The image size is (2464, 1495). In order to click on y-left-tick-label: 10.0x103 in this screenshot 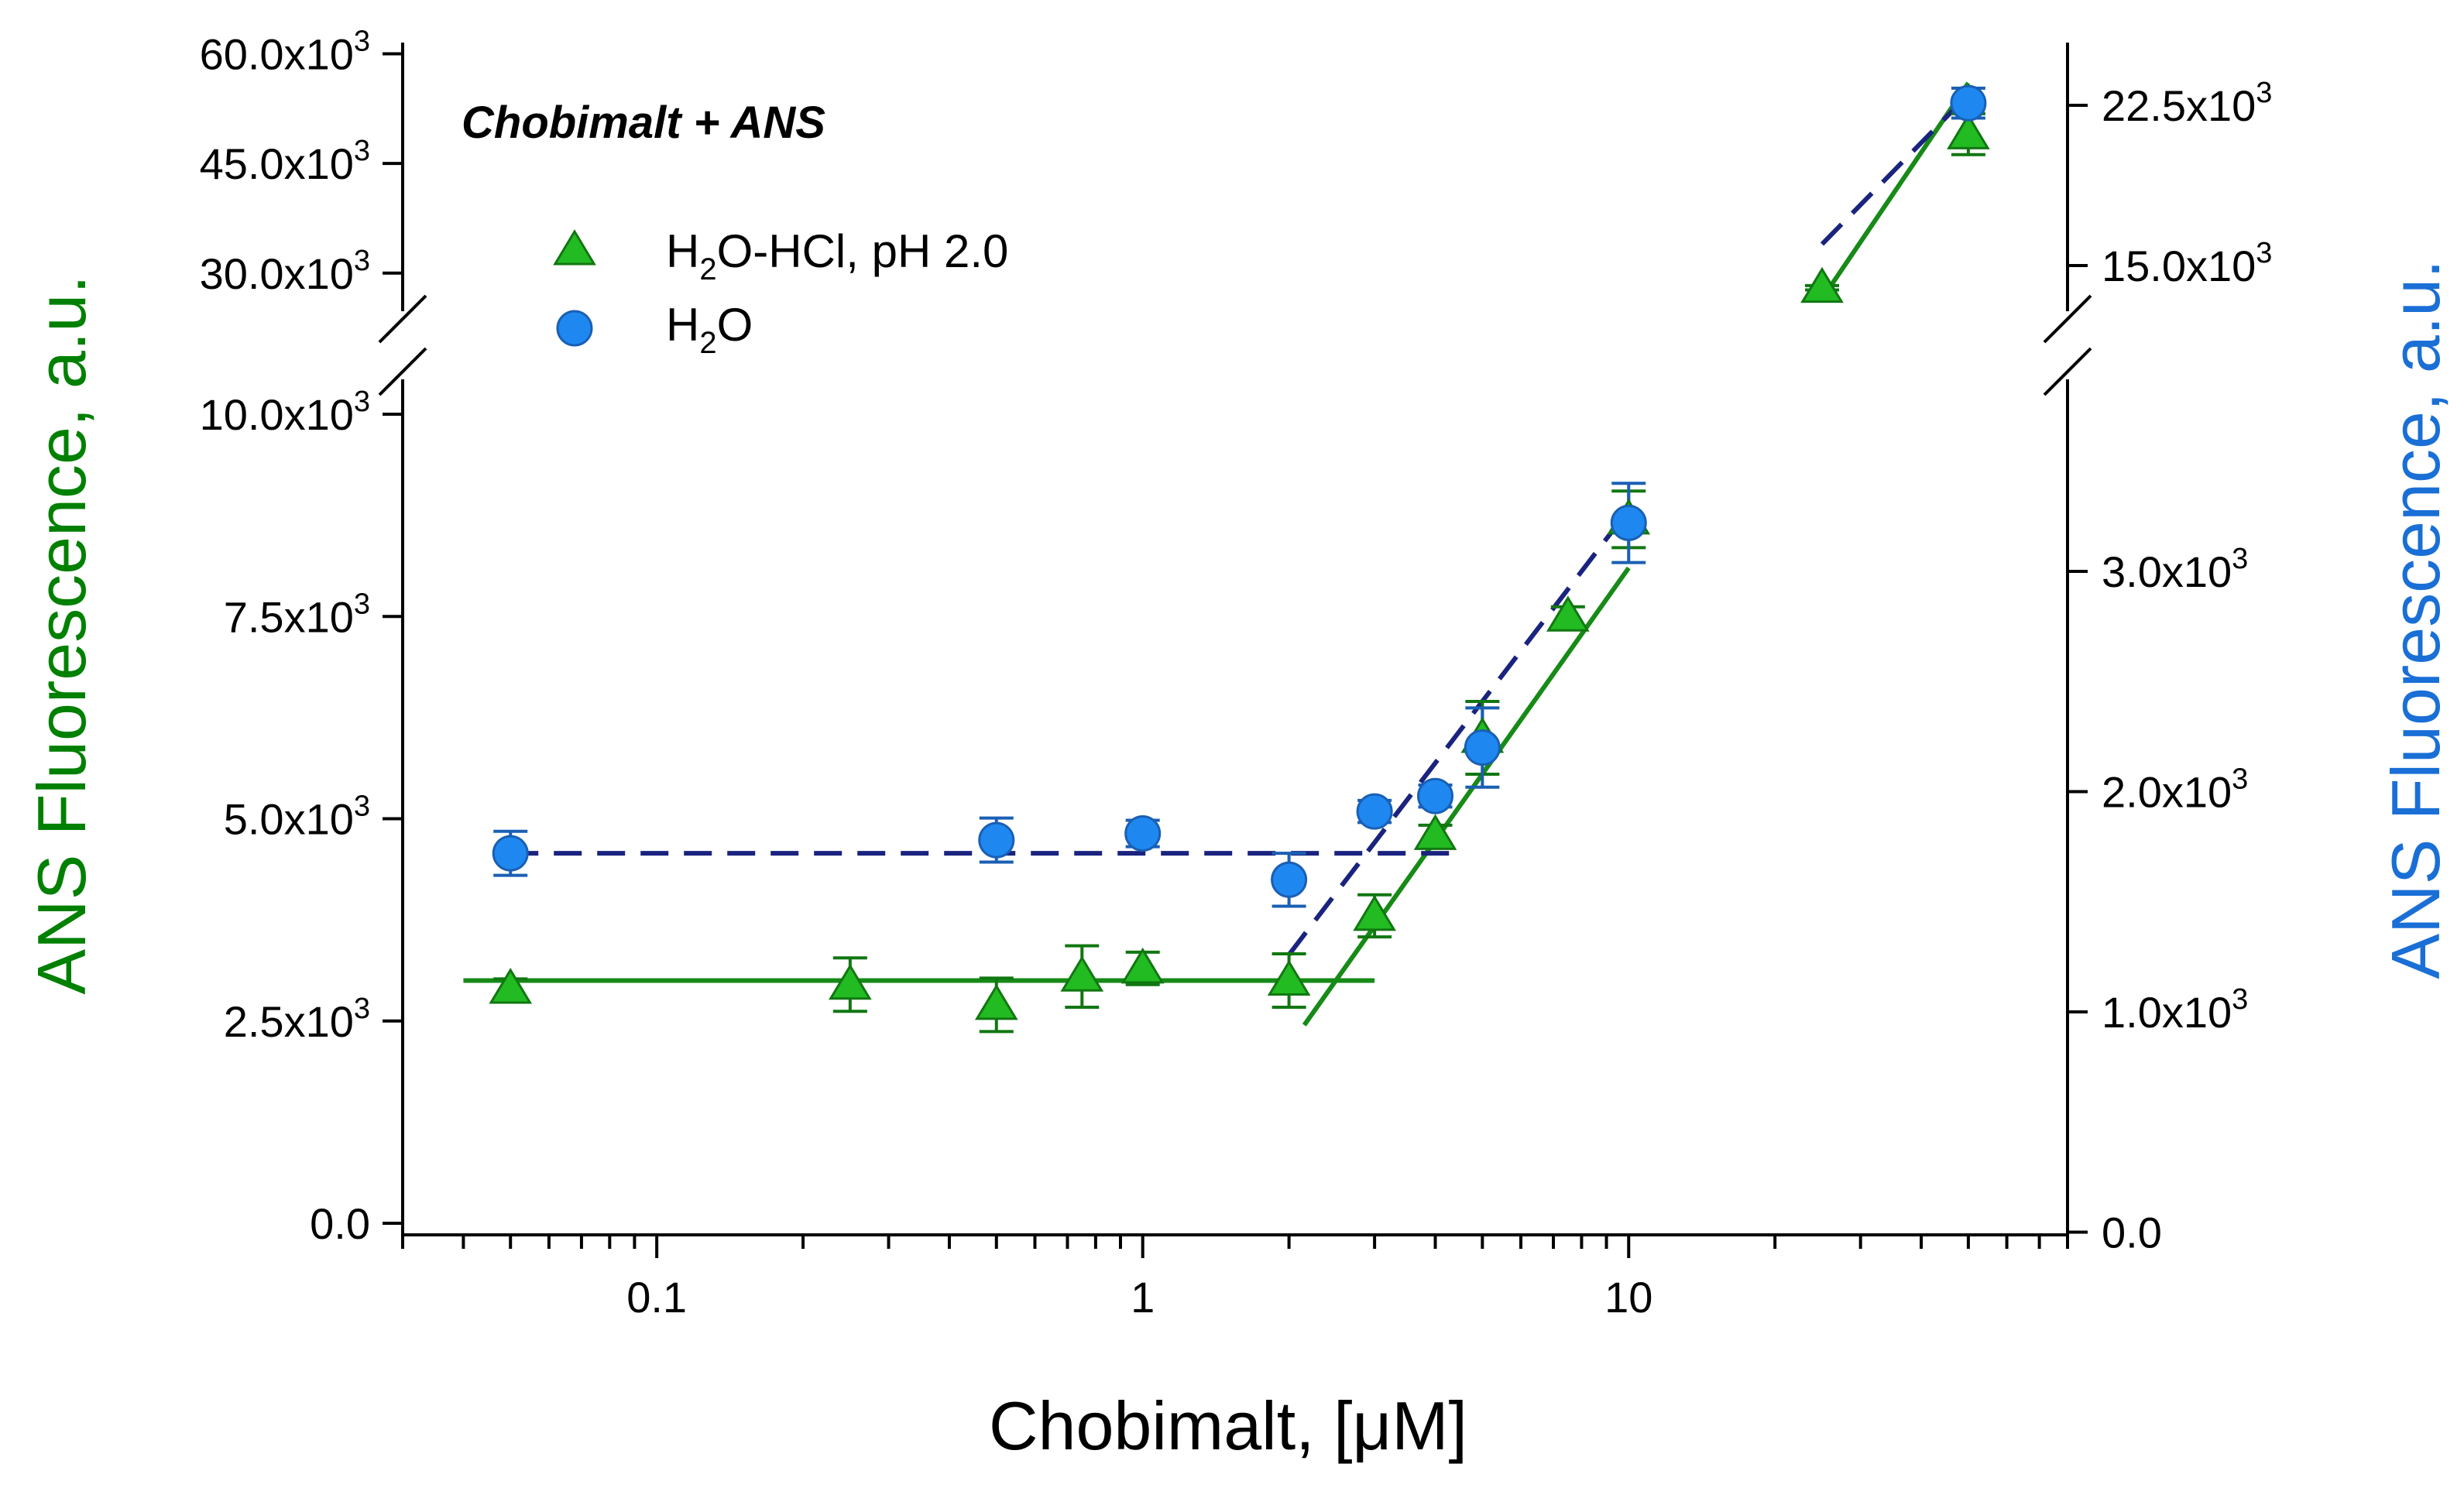, I will do `click(285, 412)`.